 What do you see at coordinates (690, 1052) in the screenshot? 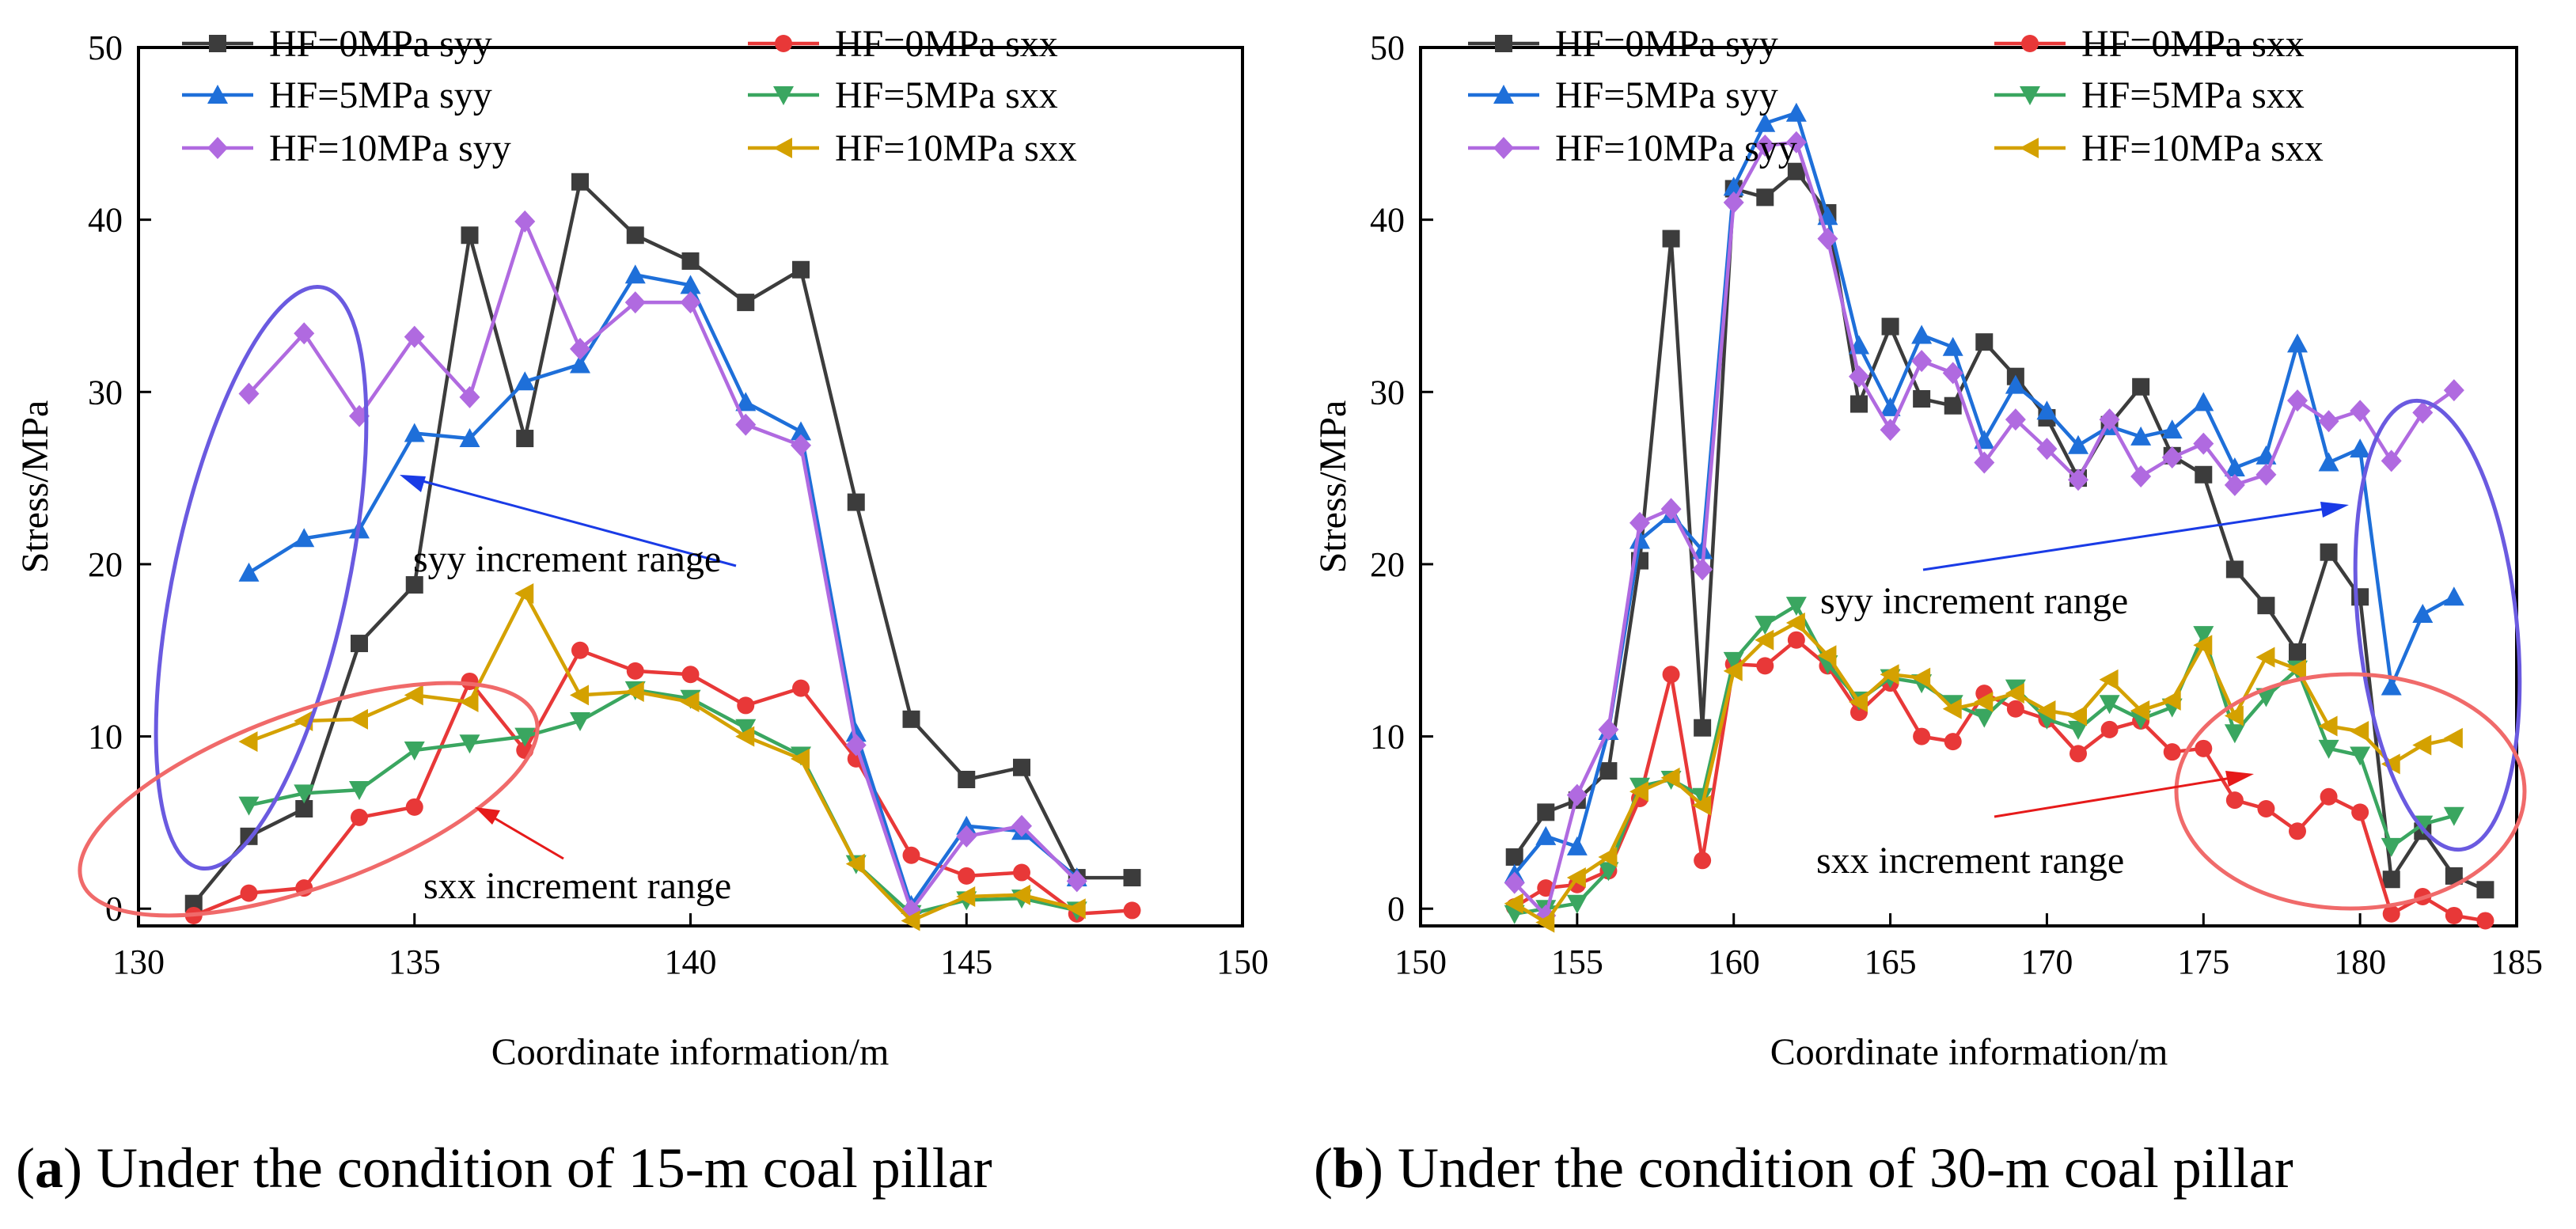
I see `panel-a-x-axis-label: Coordinate information/m` at bounding box center [690, 1052].